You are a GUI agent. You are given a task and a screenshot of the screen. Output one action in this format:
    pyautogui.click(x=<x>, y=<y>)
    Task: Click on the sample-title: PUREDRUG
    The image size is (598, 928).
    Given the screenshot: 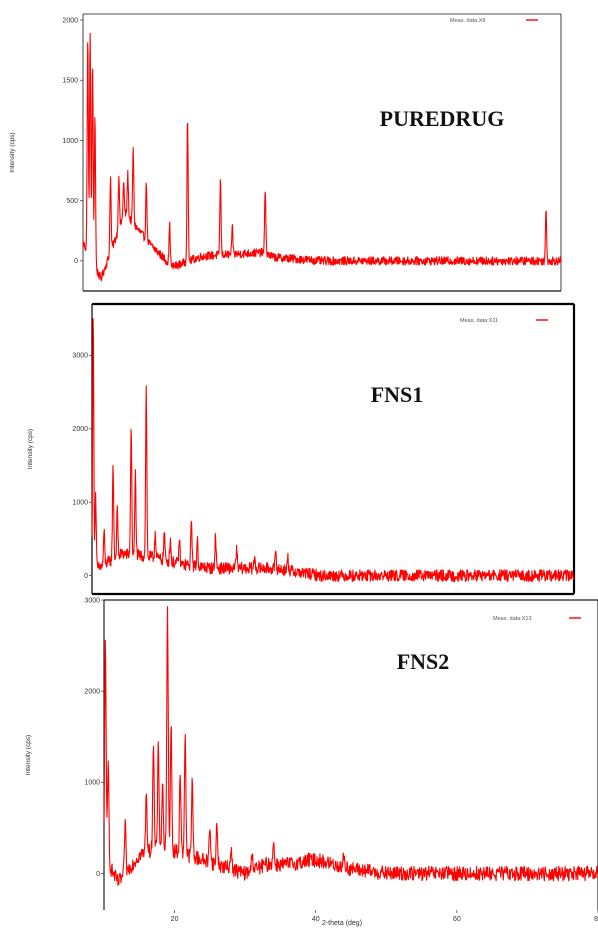 What is the action you would take?
    pyautogui.click(x=442, y=118)
    